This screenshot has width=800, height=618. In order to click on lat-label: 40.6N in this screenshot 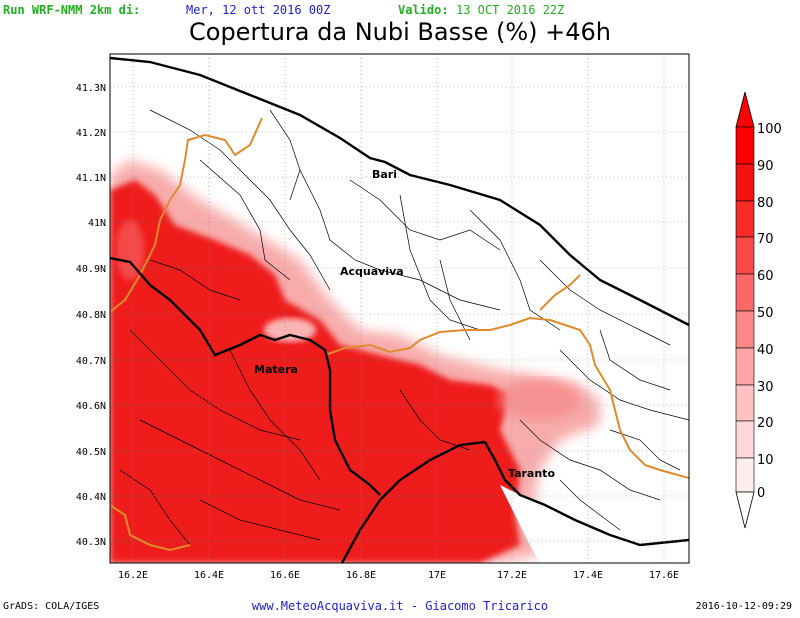, I will do `click(91, 406)`.